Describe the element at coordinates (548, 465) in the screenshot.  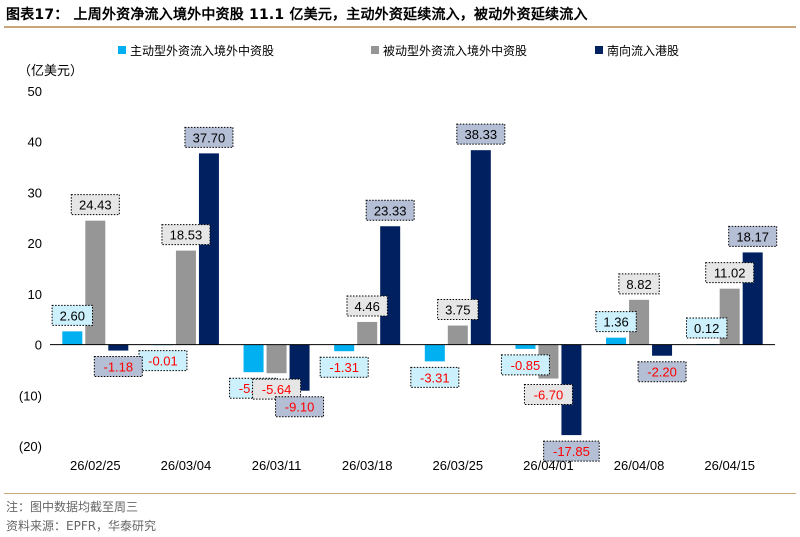
I see `x-tick-label: 26/04/01` at that location.